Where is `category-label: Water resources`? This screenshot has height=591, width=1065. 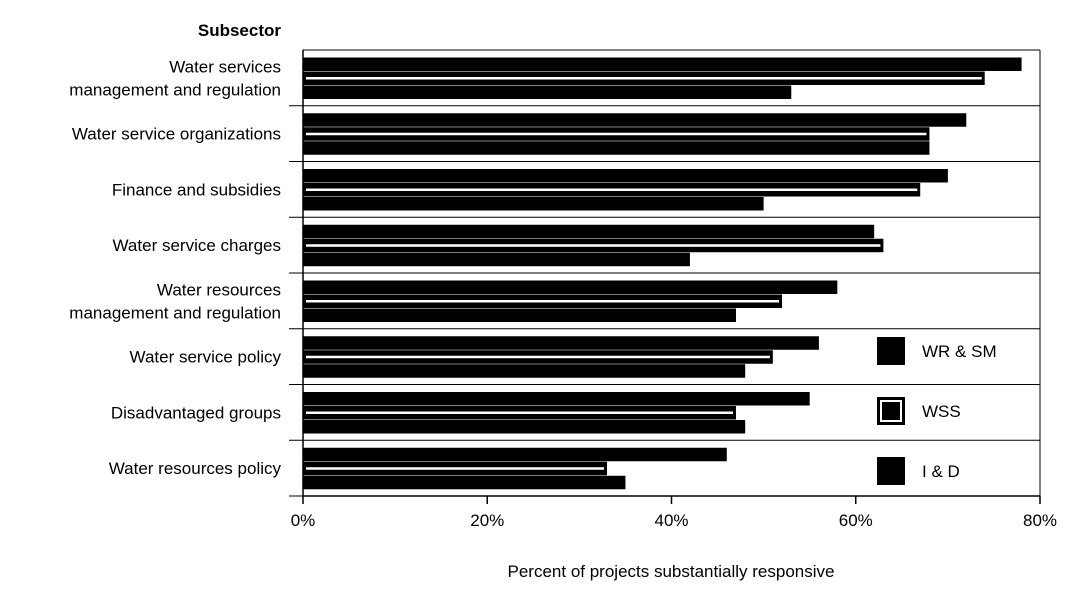
category-label: Water resources is located at coordinates (219, 289).